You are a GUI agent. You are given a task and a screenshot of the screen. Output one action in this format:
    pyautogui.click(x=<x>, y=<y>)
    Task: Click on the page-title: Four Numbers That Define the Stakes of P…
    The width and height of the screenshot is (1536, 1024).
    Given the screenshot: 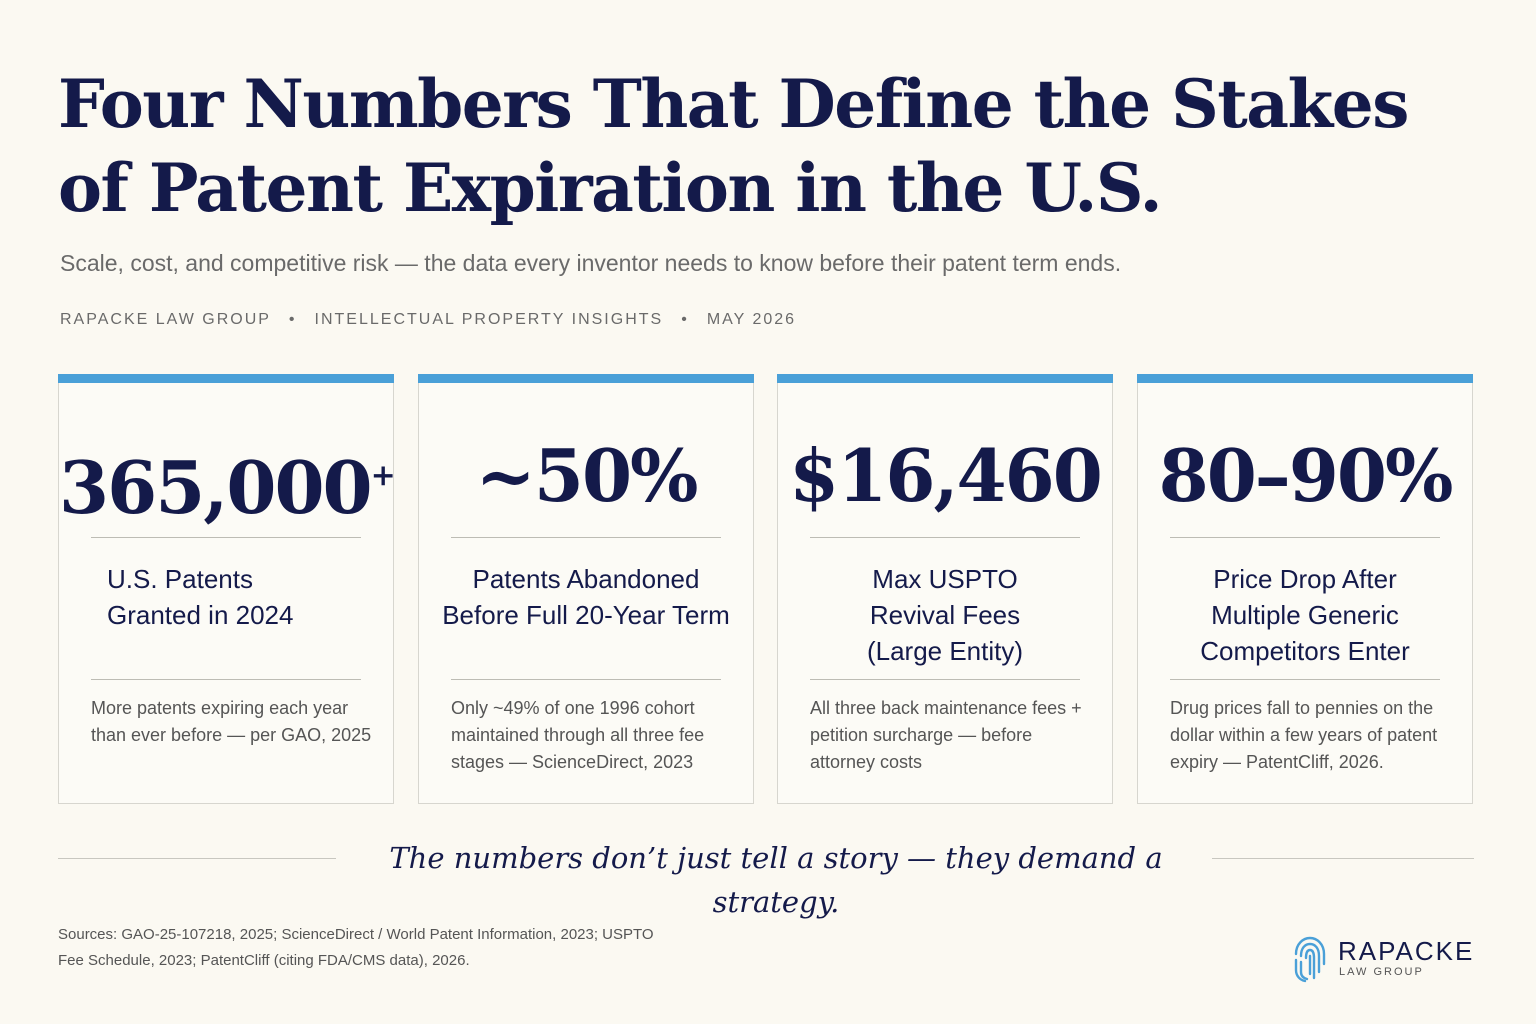 What is the action you would take?
    pyautogui.click(x=733, y=146)
    